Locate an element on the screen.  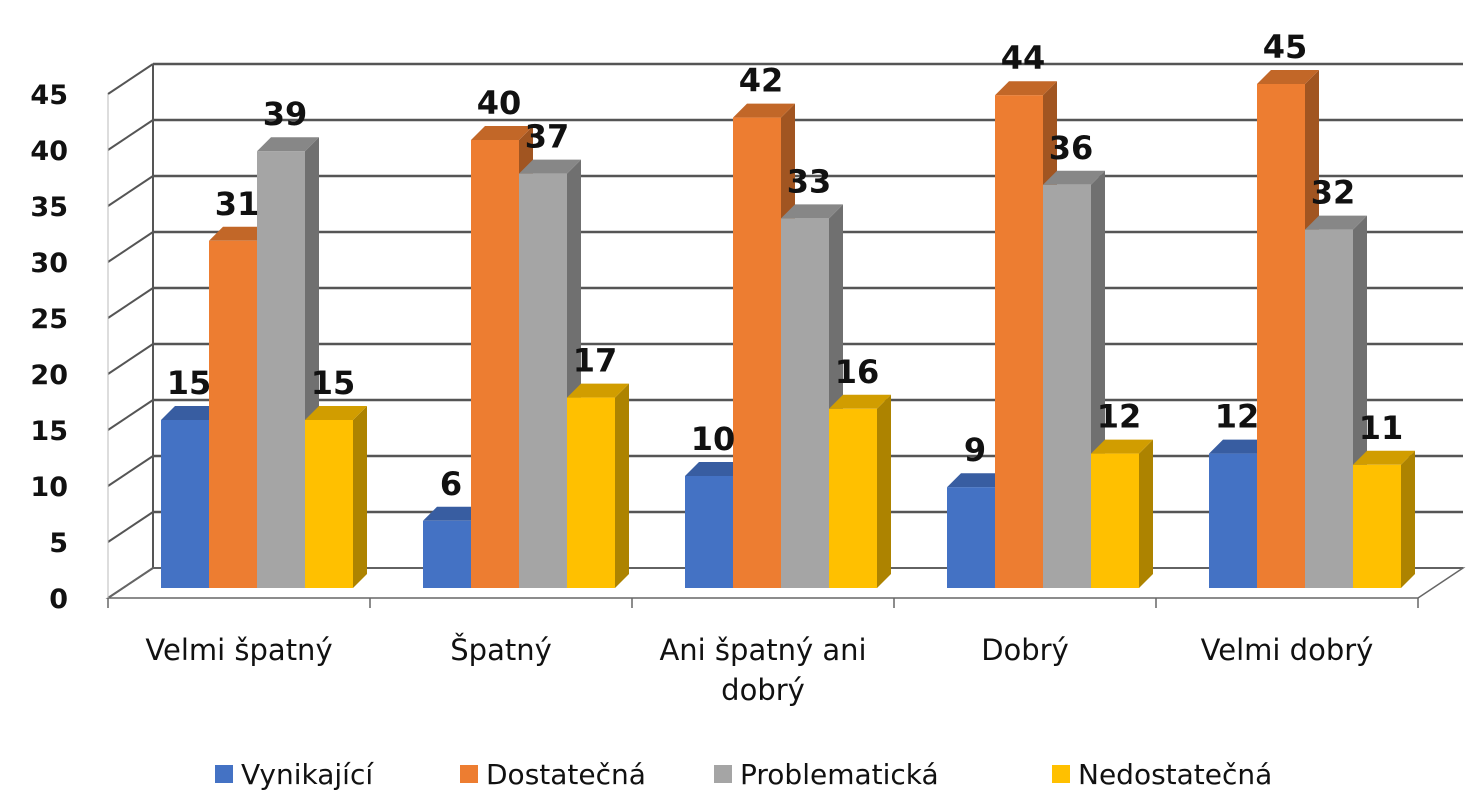
legend-item: Dostatečná is located at coordinates (553, 774).